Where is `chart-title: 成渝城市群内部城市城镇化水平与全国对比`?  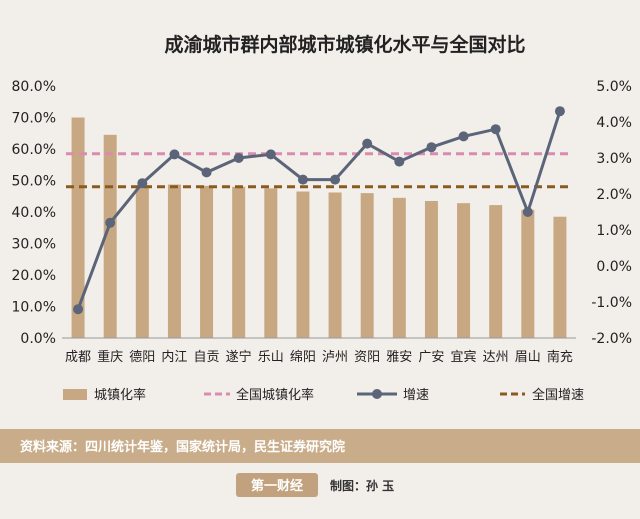
chart-title: 成渝城市群内部城市城镇化水平与全国对比 is located at coordinates (344, 44).